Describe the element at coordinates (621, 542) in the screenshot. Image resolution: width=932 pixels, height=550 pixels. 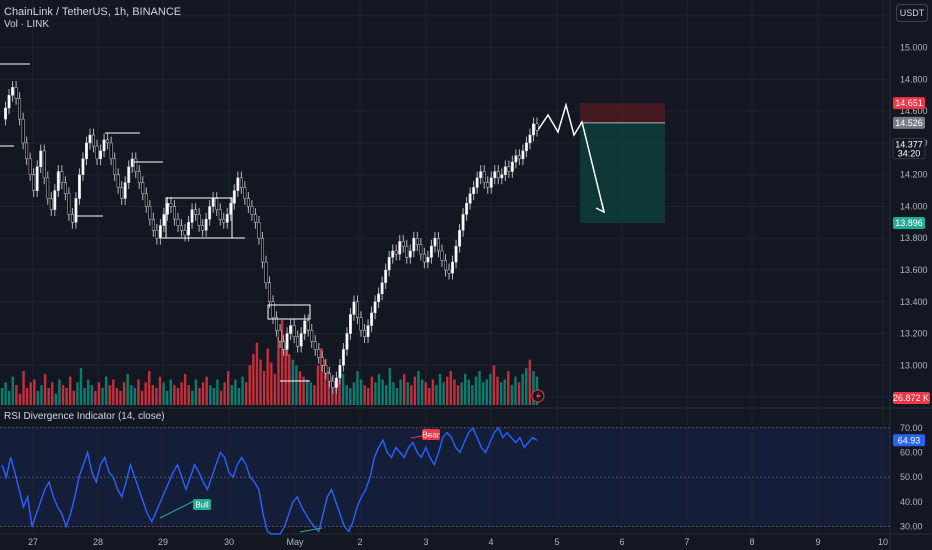
I see `time-axis-label: 6` at that location.